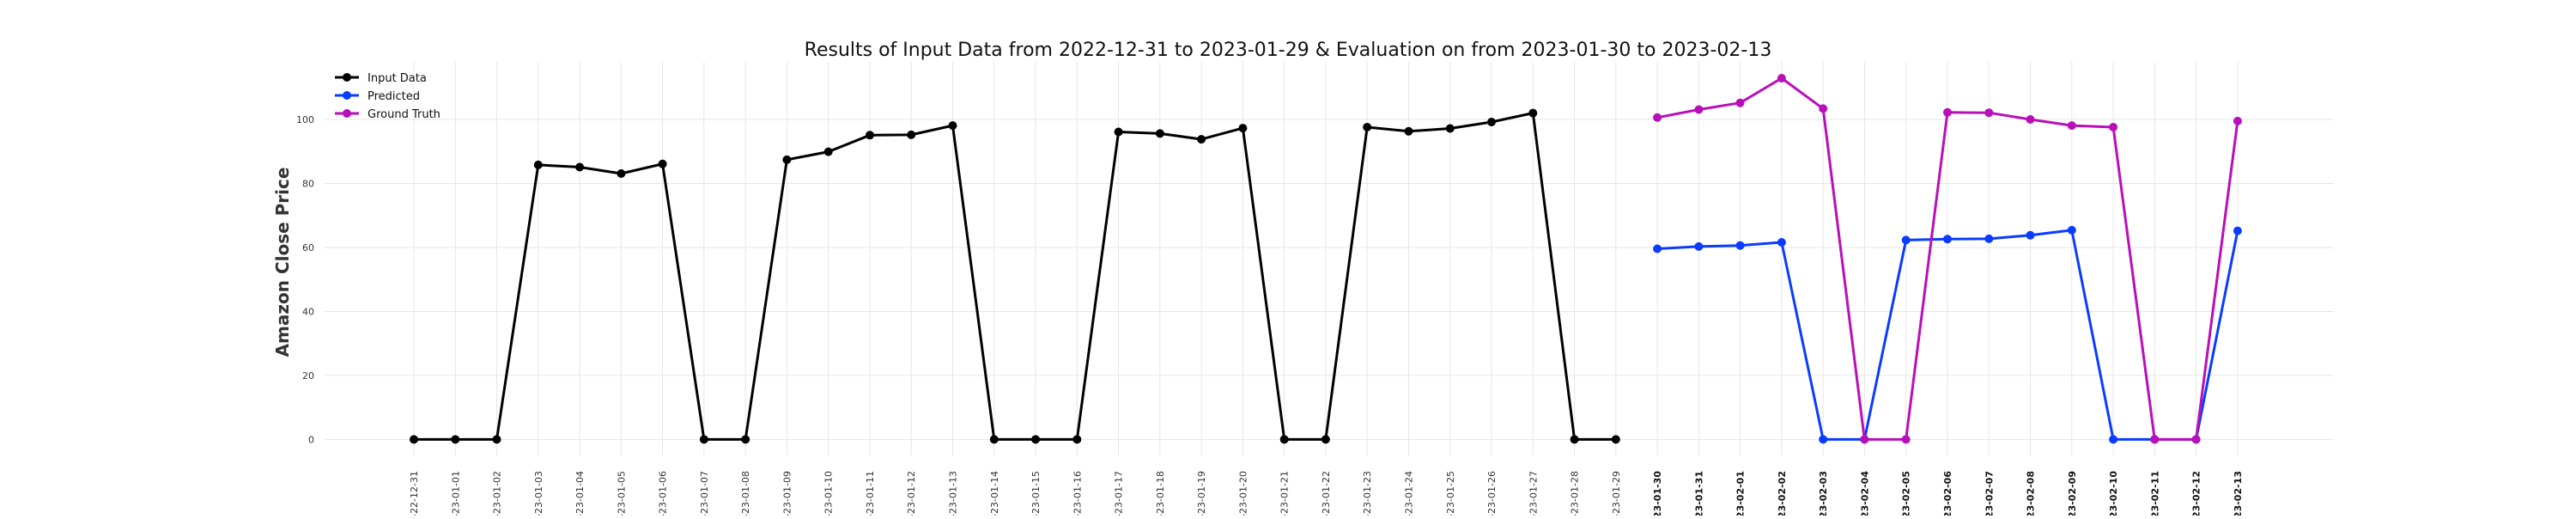 The width and height of the screenshot is (2576, 519). What do you see at coordinates (1119, 493) in the screenshot?
I see `x-tick-label: -23-01-17` at bounding box center [1119, 493].